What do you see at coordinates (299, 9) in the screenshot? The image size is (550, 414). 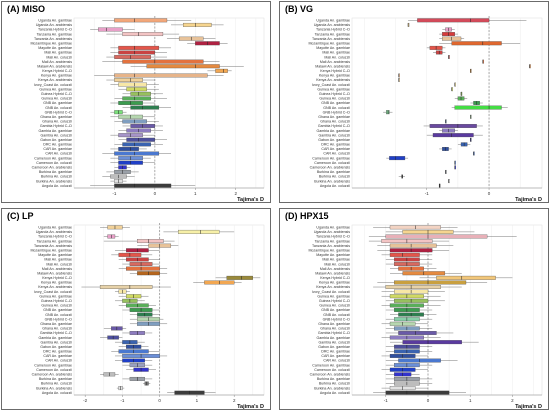 I see `panel-title: (B) VG` at bounding box center [299, 9].